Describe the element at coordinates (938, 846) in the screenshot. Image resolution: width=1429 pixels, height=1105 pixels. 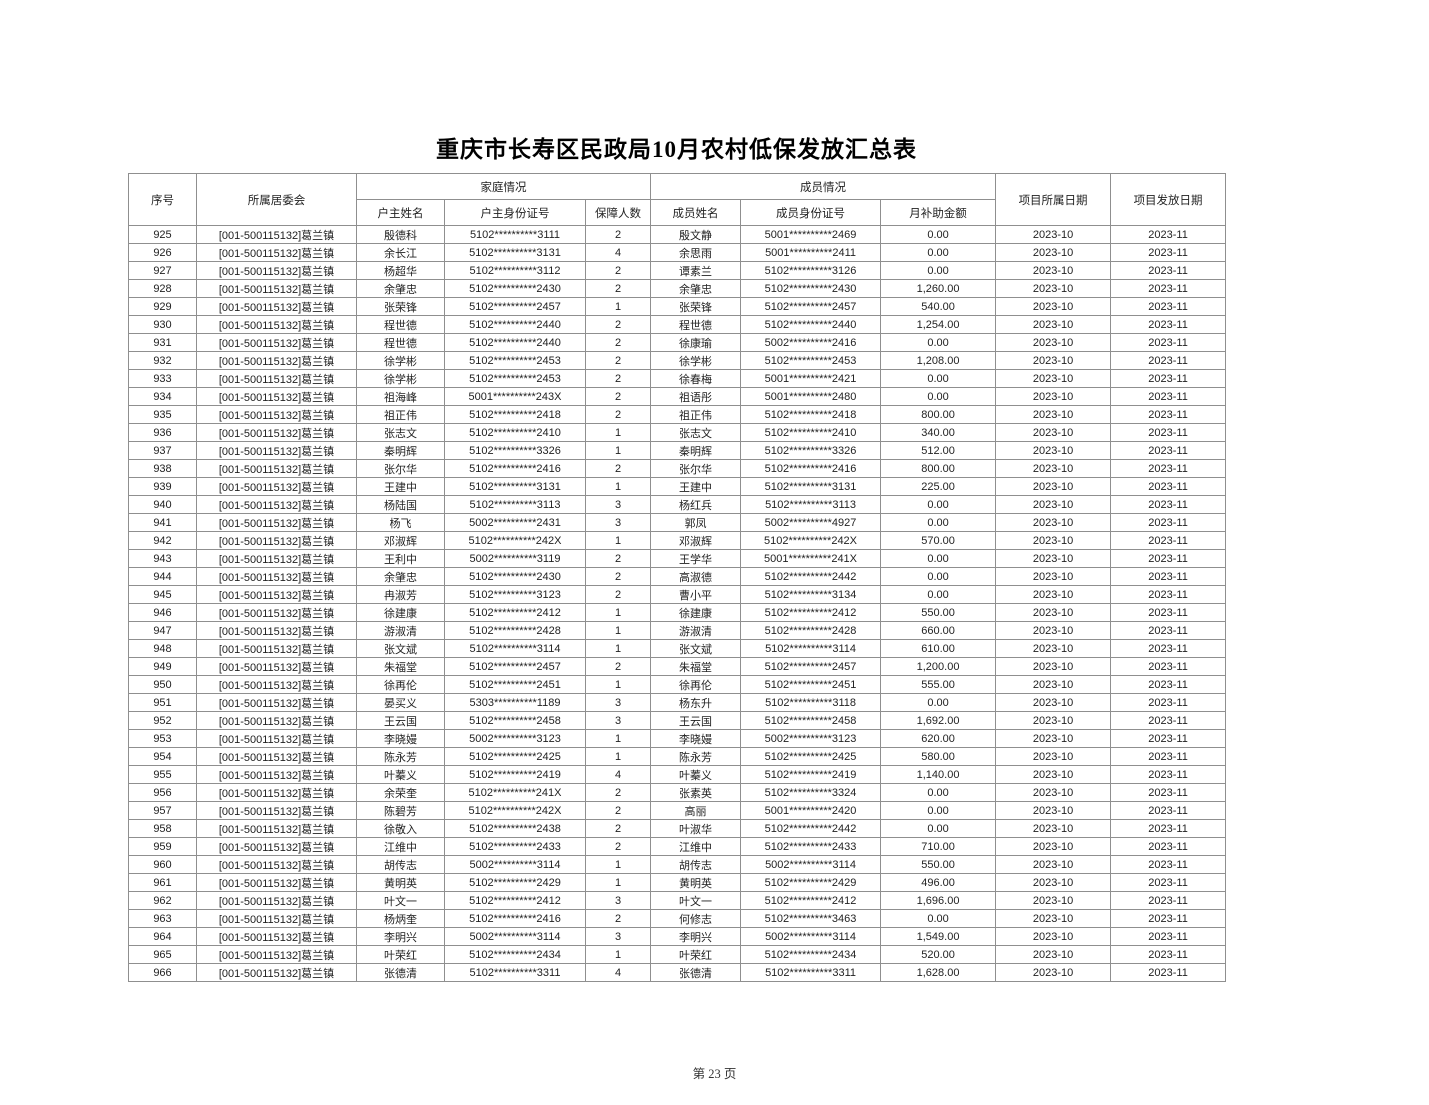
I see `cell-subsidy: 710.00` at that location.